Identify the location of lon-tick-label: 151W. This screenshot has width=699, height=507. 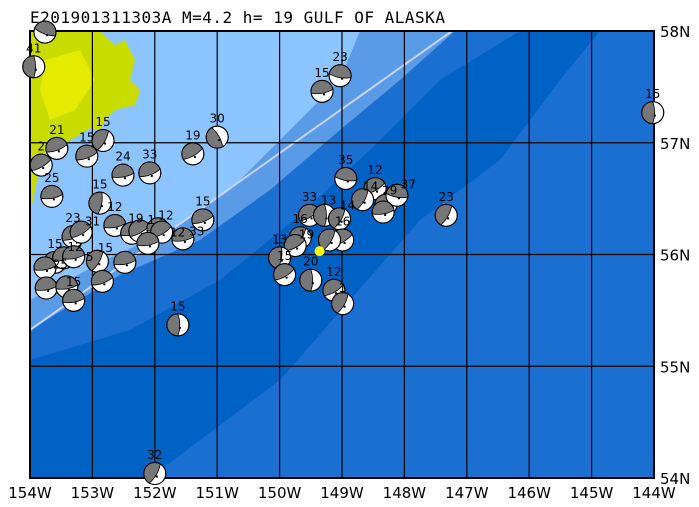
(217, 493).